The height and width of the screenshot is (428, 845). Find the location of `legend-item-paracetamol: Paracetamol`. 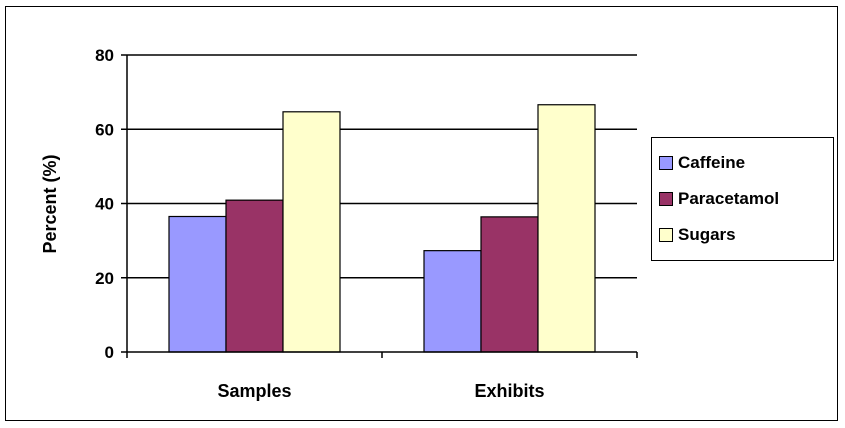

legend-item-paracetamol: Paracetamol is located at coordinates (719, 199).